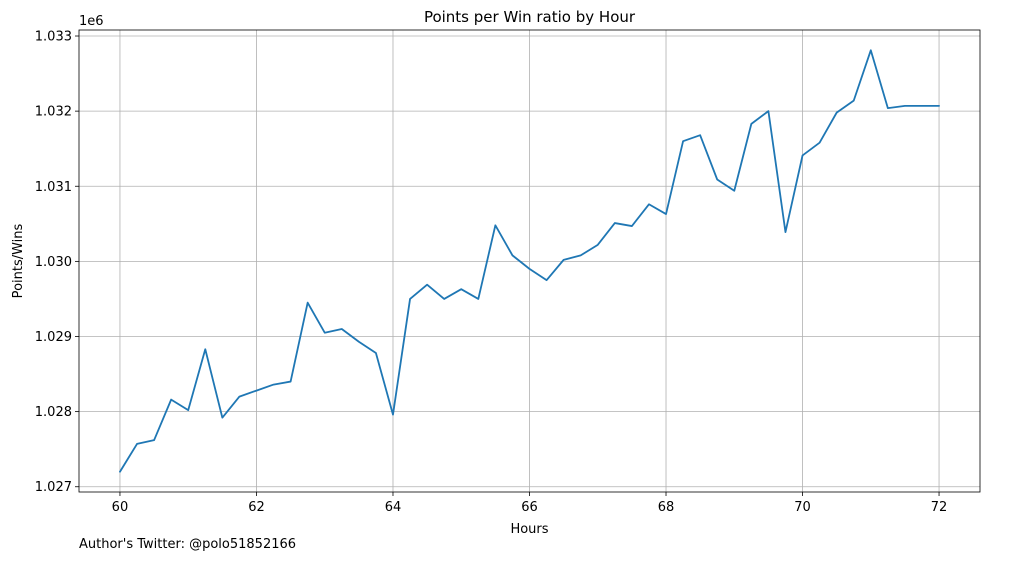  What do you see at coordinates (120, 507) in the screenshot?
I see `x-tick-label: 60` at bounding box center [120, 507].